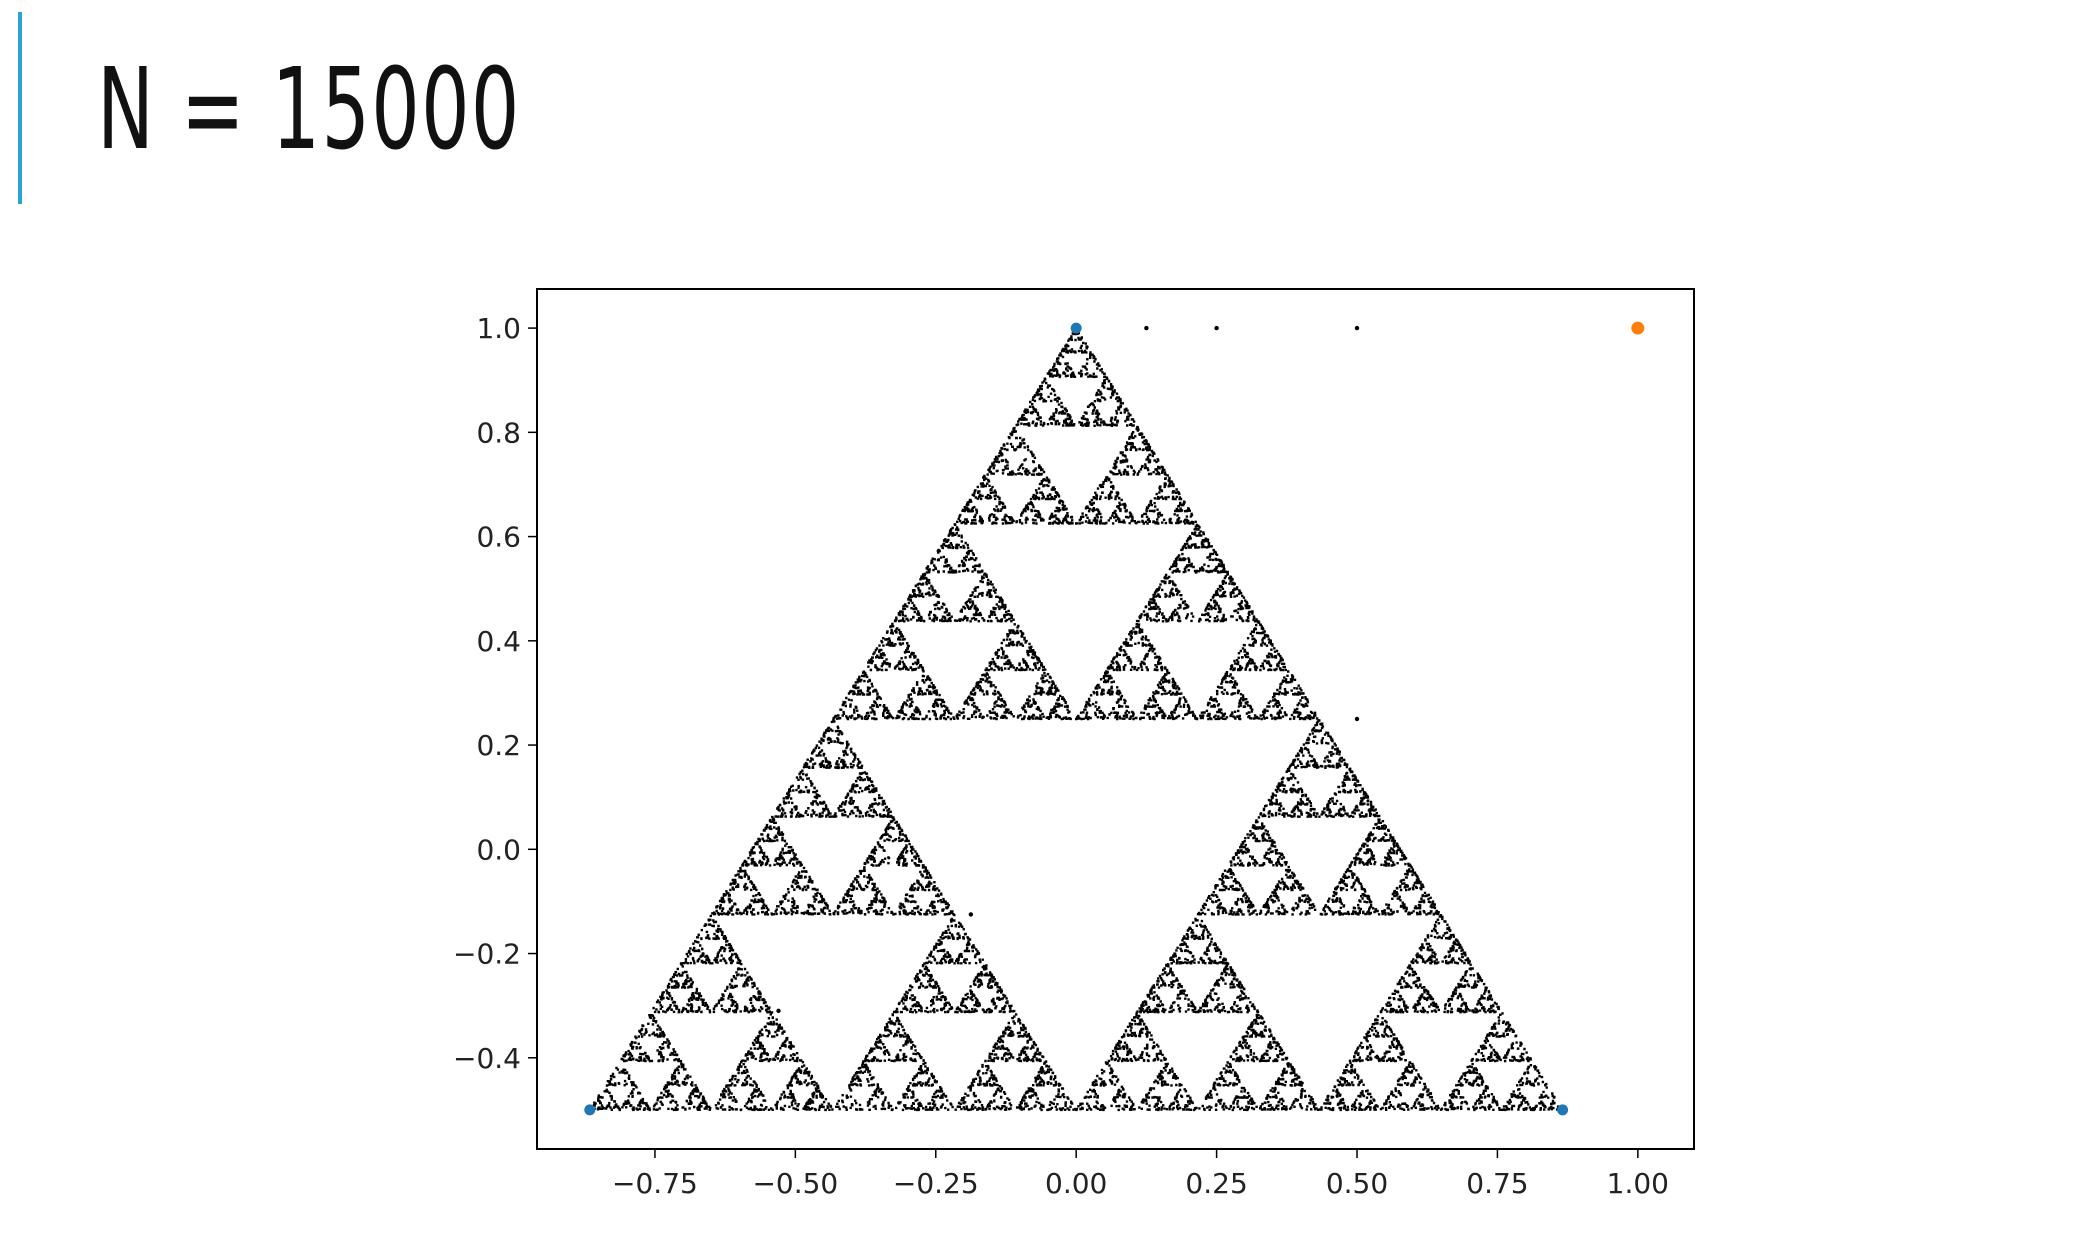 The image size is (2093, 1247). I want to click on x-tick-label: 1.00, so click(1638, 1183).